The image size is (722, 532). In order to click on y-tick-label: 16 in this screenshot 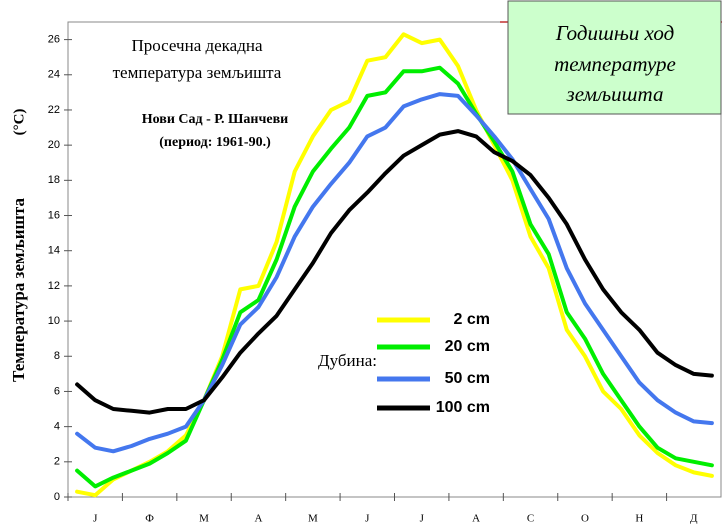, I will do `click(54, 215)`.